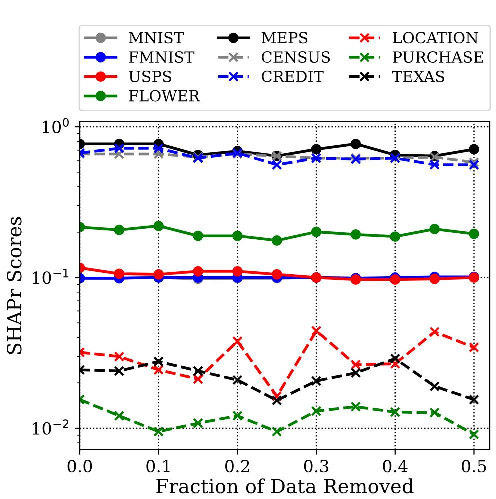 Image resolution: width=496 pixels, height=499 pixels. Describe the element at coordinates (238, 466) in the screenshot. I see `x-tick-label: 0.2` at that location.